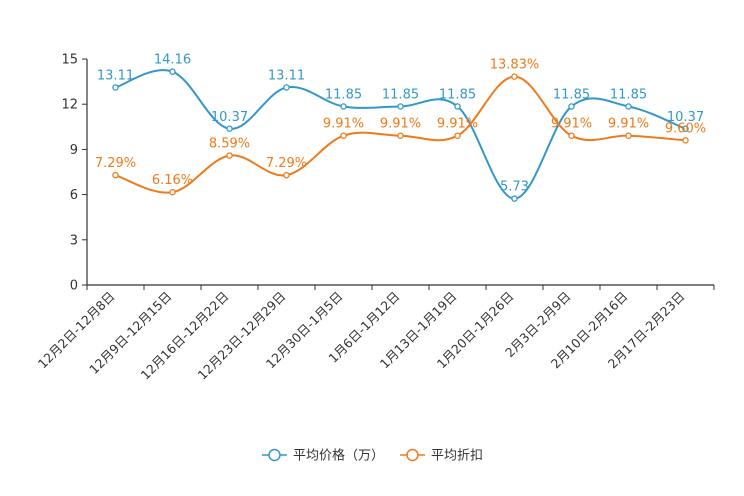 The height and width of the screenshot is (496, 744). Describe the element at coordinates (172, 180) in the screenshot. I see `data-label: 6.16%` at that location.